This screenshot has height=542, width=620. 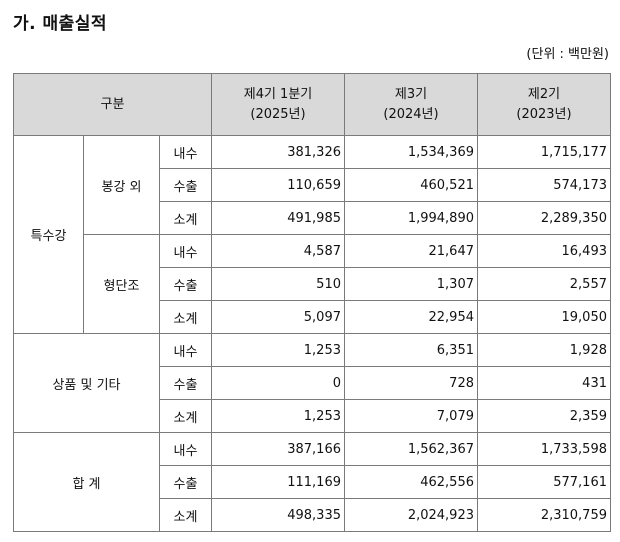 What do you see at coordinates (278, 114) in the screenshot?
I see `header-period-year: (2025년)` at bounding box center [278, 114].